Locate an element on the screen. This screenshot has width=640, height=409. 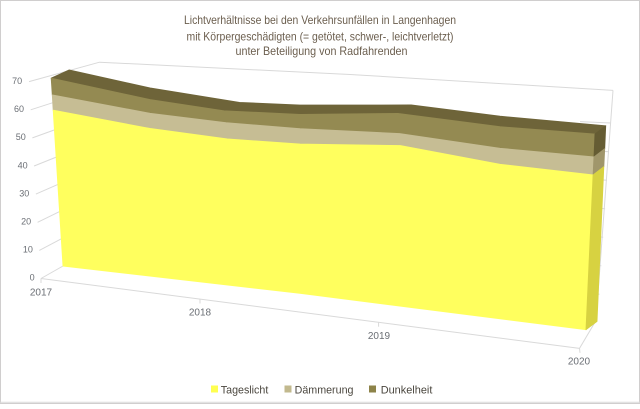
svg-text: Dämmerung is located at coordinates (324, 391).